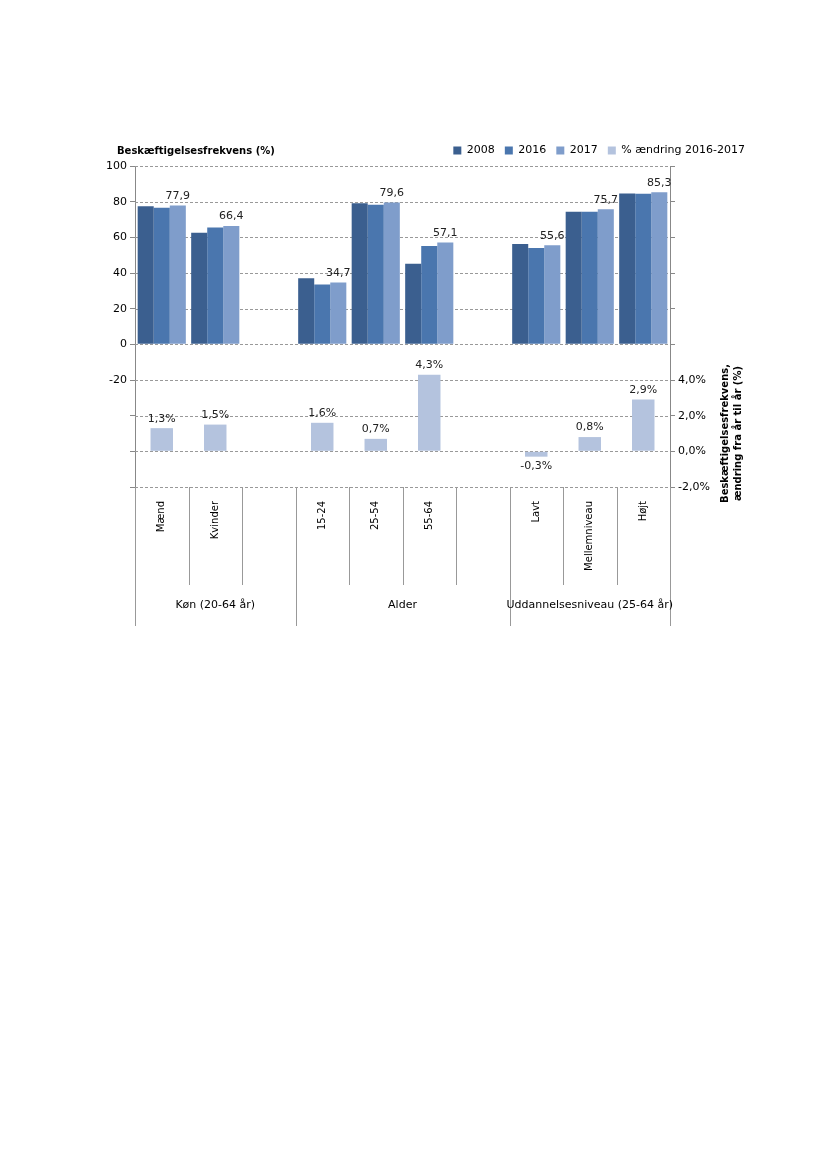  I want to click on x-tick-label: Højt, so click(642, 511).